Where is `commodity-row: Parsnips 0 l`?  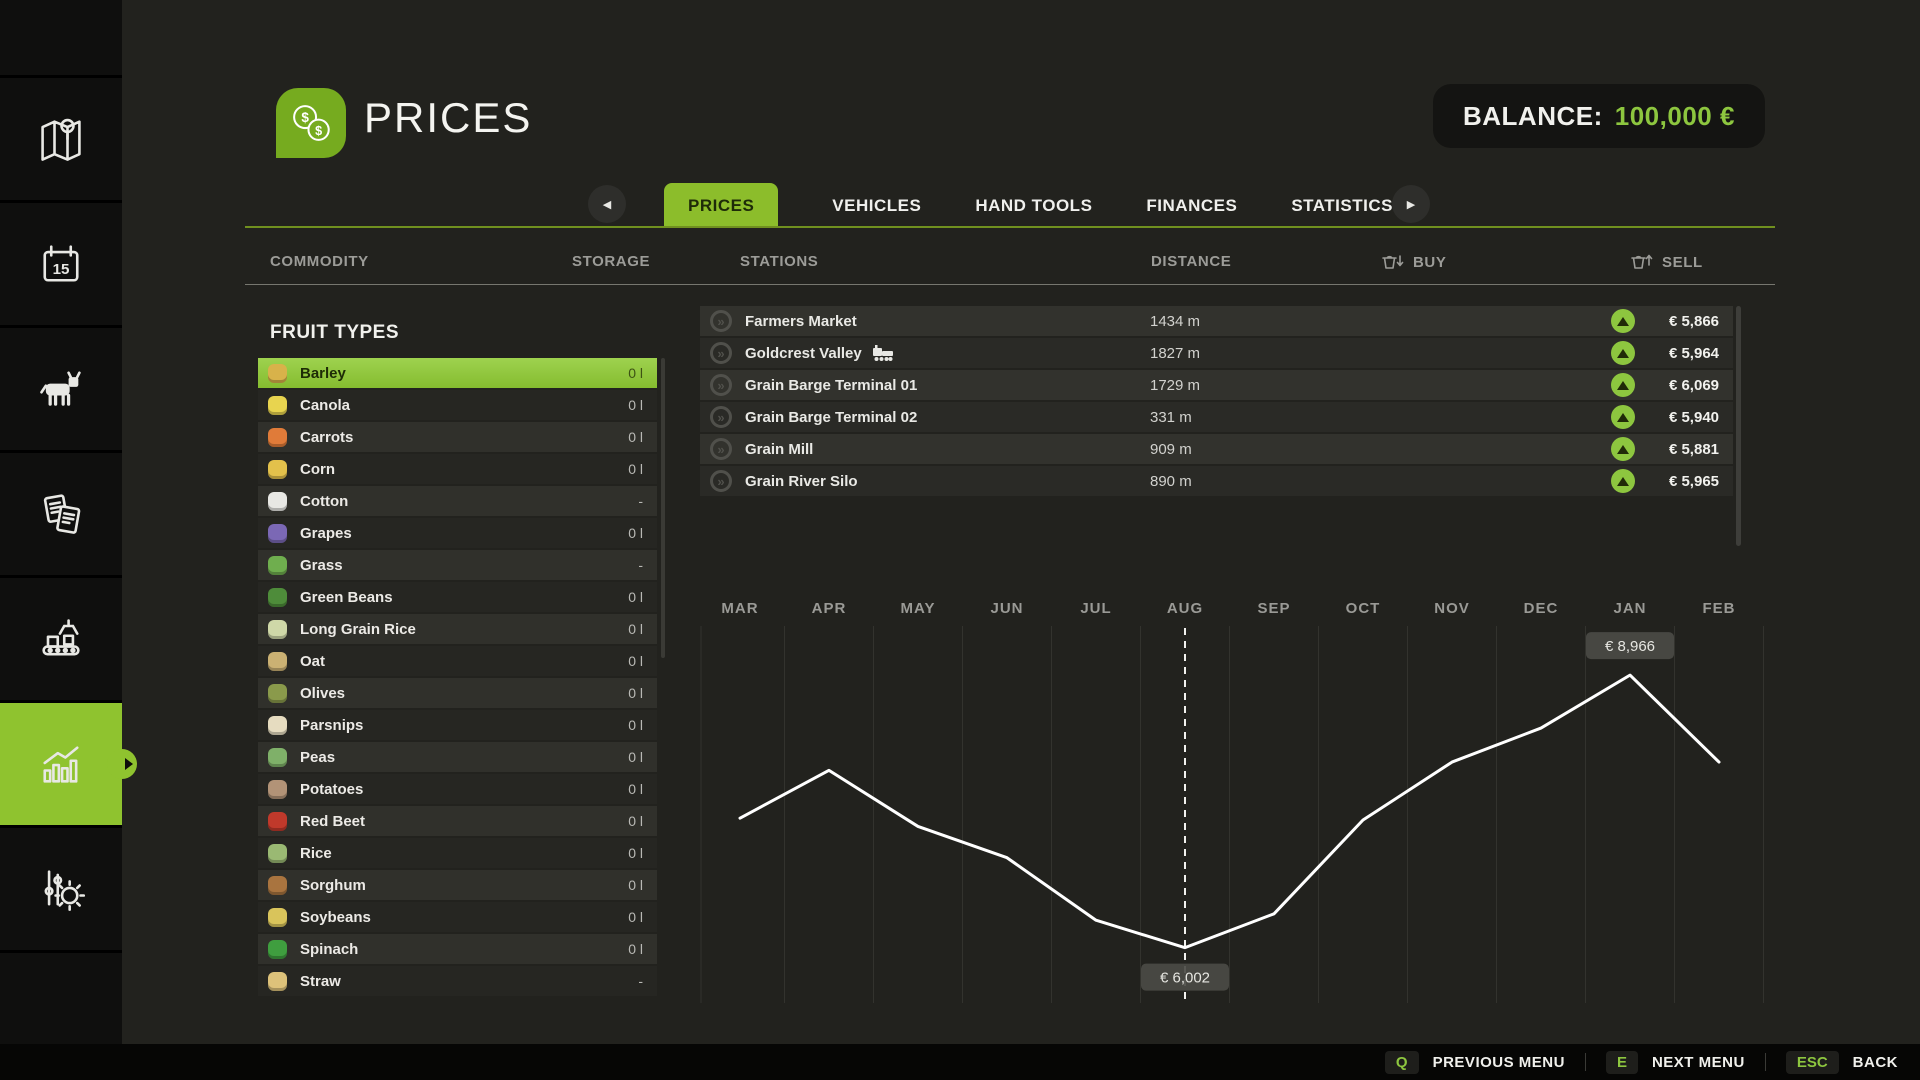 commodity-row: Parsnips 0 l is located at coordinates (457, 725).